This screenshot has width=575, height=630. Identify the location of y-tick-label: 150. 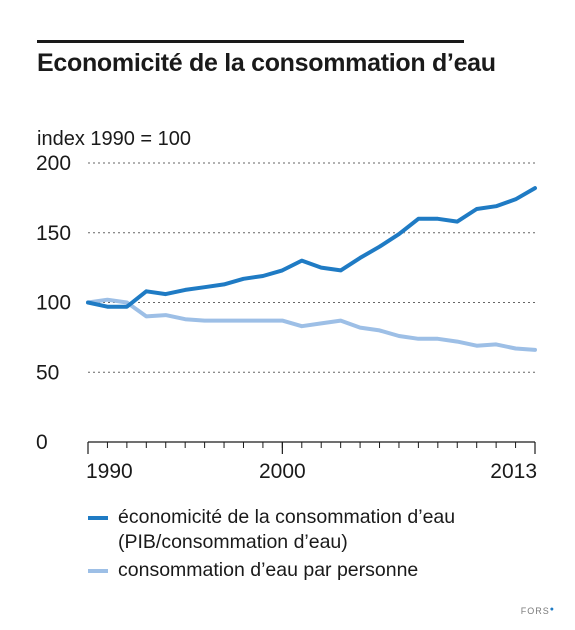
(53, 233).